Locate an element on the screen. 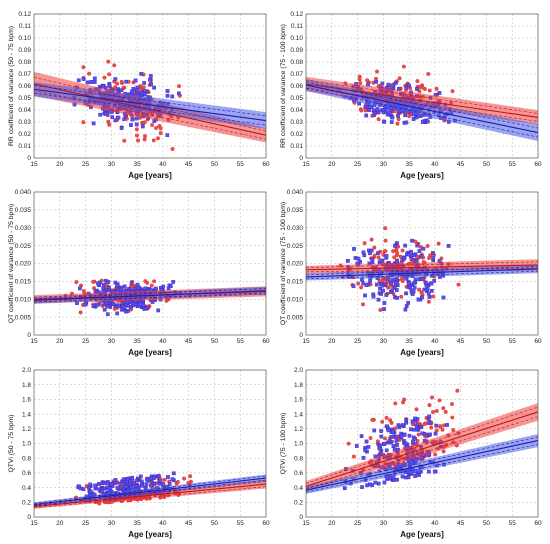 This screenshot has width=550, height=544. x-tick-label: 50 is located at coordinates (215, 341).